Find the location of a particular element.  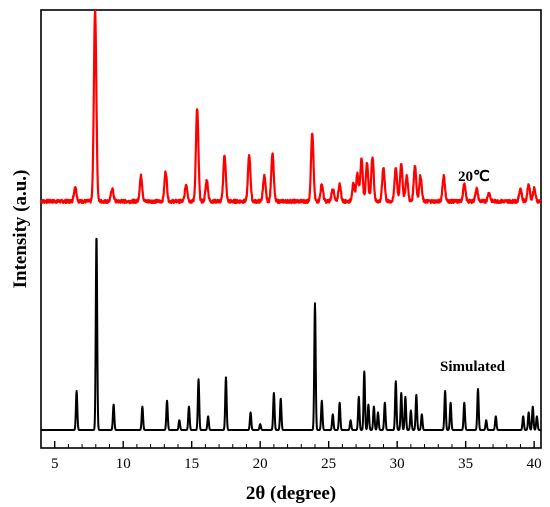

x-tick-label-10: 10 is located at coordinates (123, 464).